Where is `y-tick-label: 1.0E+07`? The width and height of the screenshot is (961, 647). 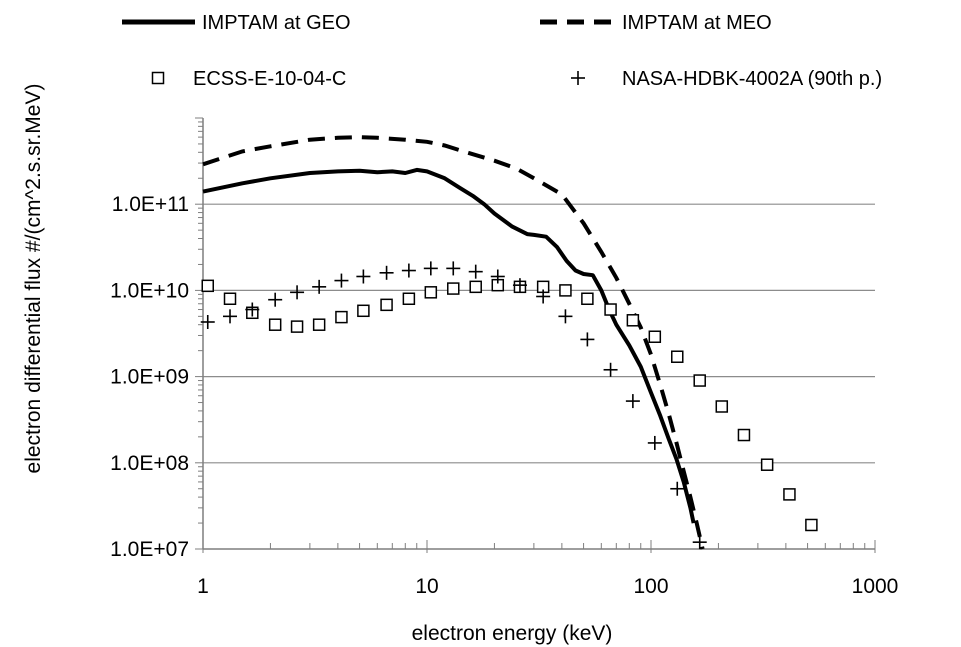
y-tick-label: 1.0E+07 is located at coordinates (149, 549).